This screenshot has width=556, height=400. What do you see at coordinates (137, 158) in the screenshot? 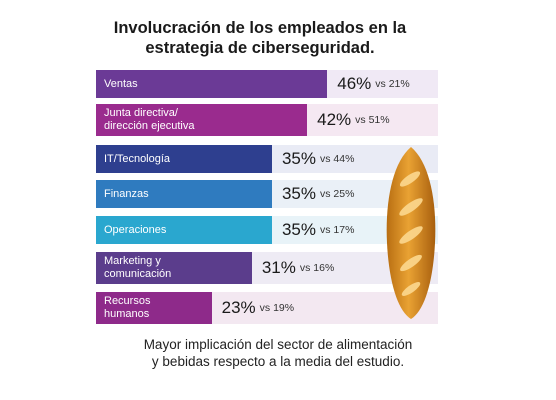
I see `category-label: IT/Tecnología` at bounding box center [137, 158].